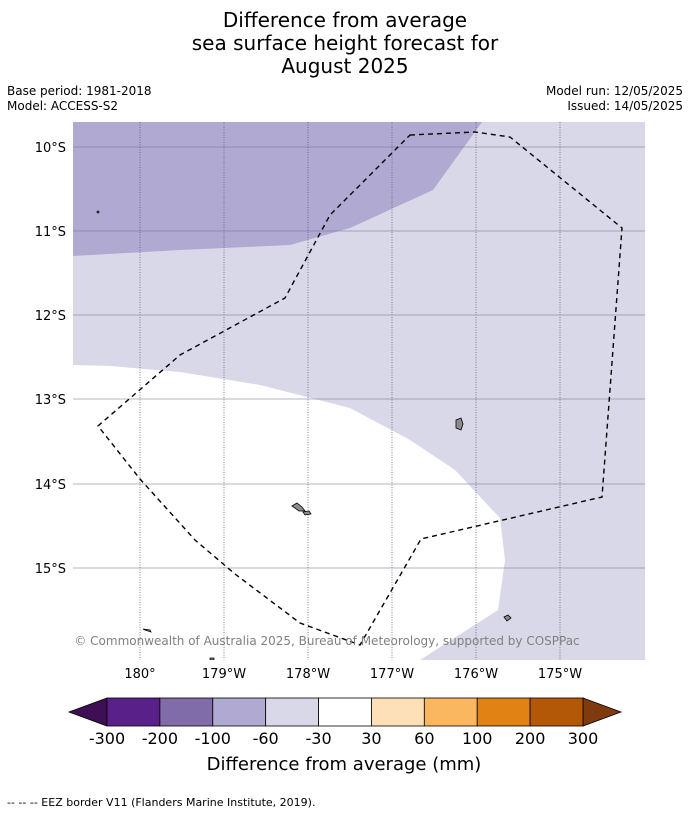  What do you see at coordinates (107, 738) in the screenshot?
I see `legend-tick-label: -300` at bounding box center [107, 738].